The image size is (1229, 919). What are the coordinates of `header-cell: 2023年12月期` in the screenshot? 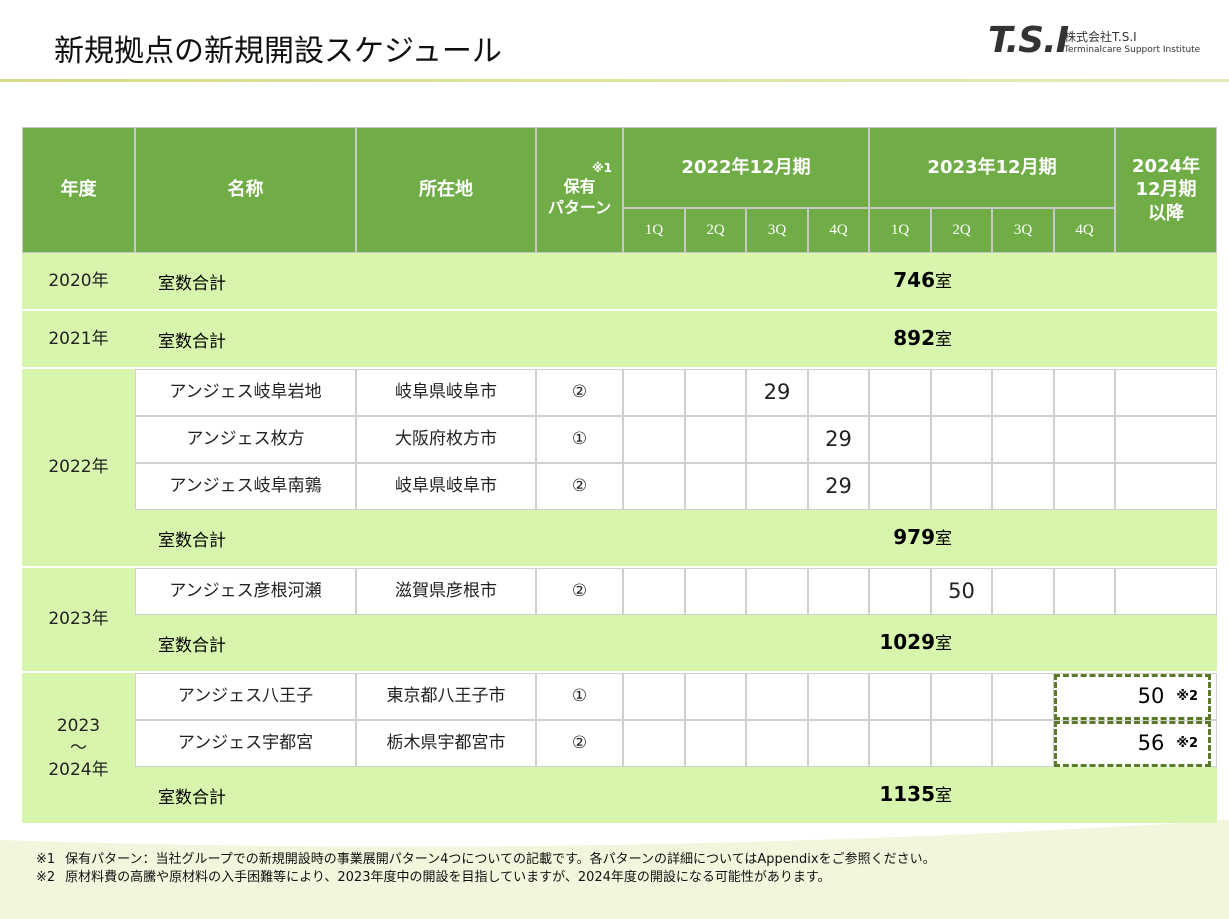 It's located at (992, 167).